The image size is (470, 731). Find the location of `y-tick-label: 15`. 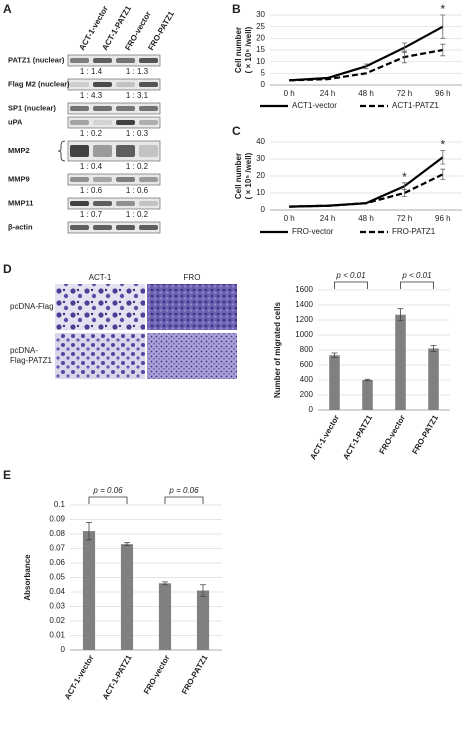

y-tick-label: 15 is located at coordinates (260, 49).